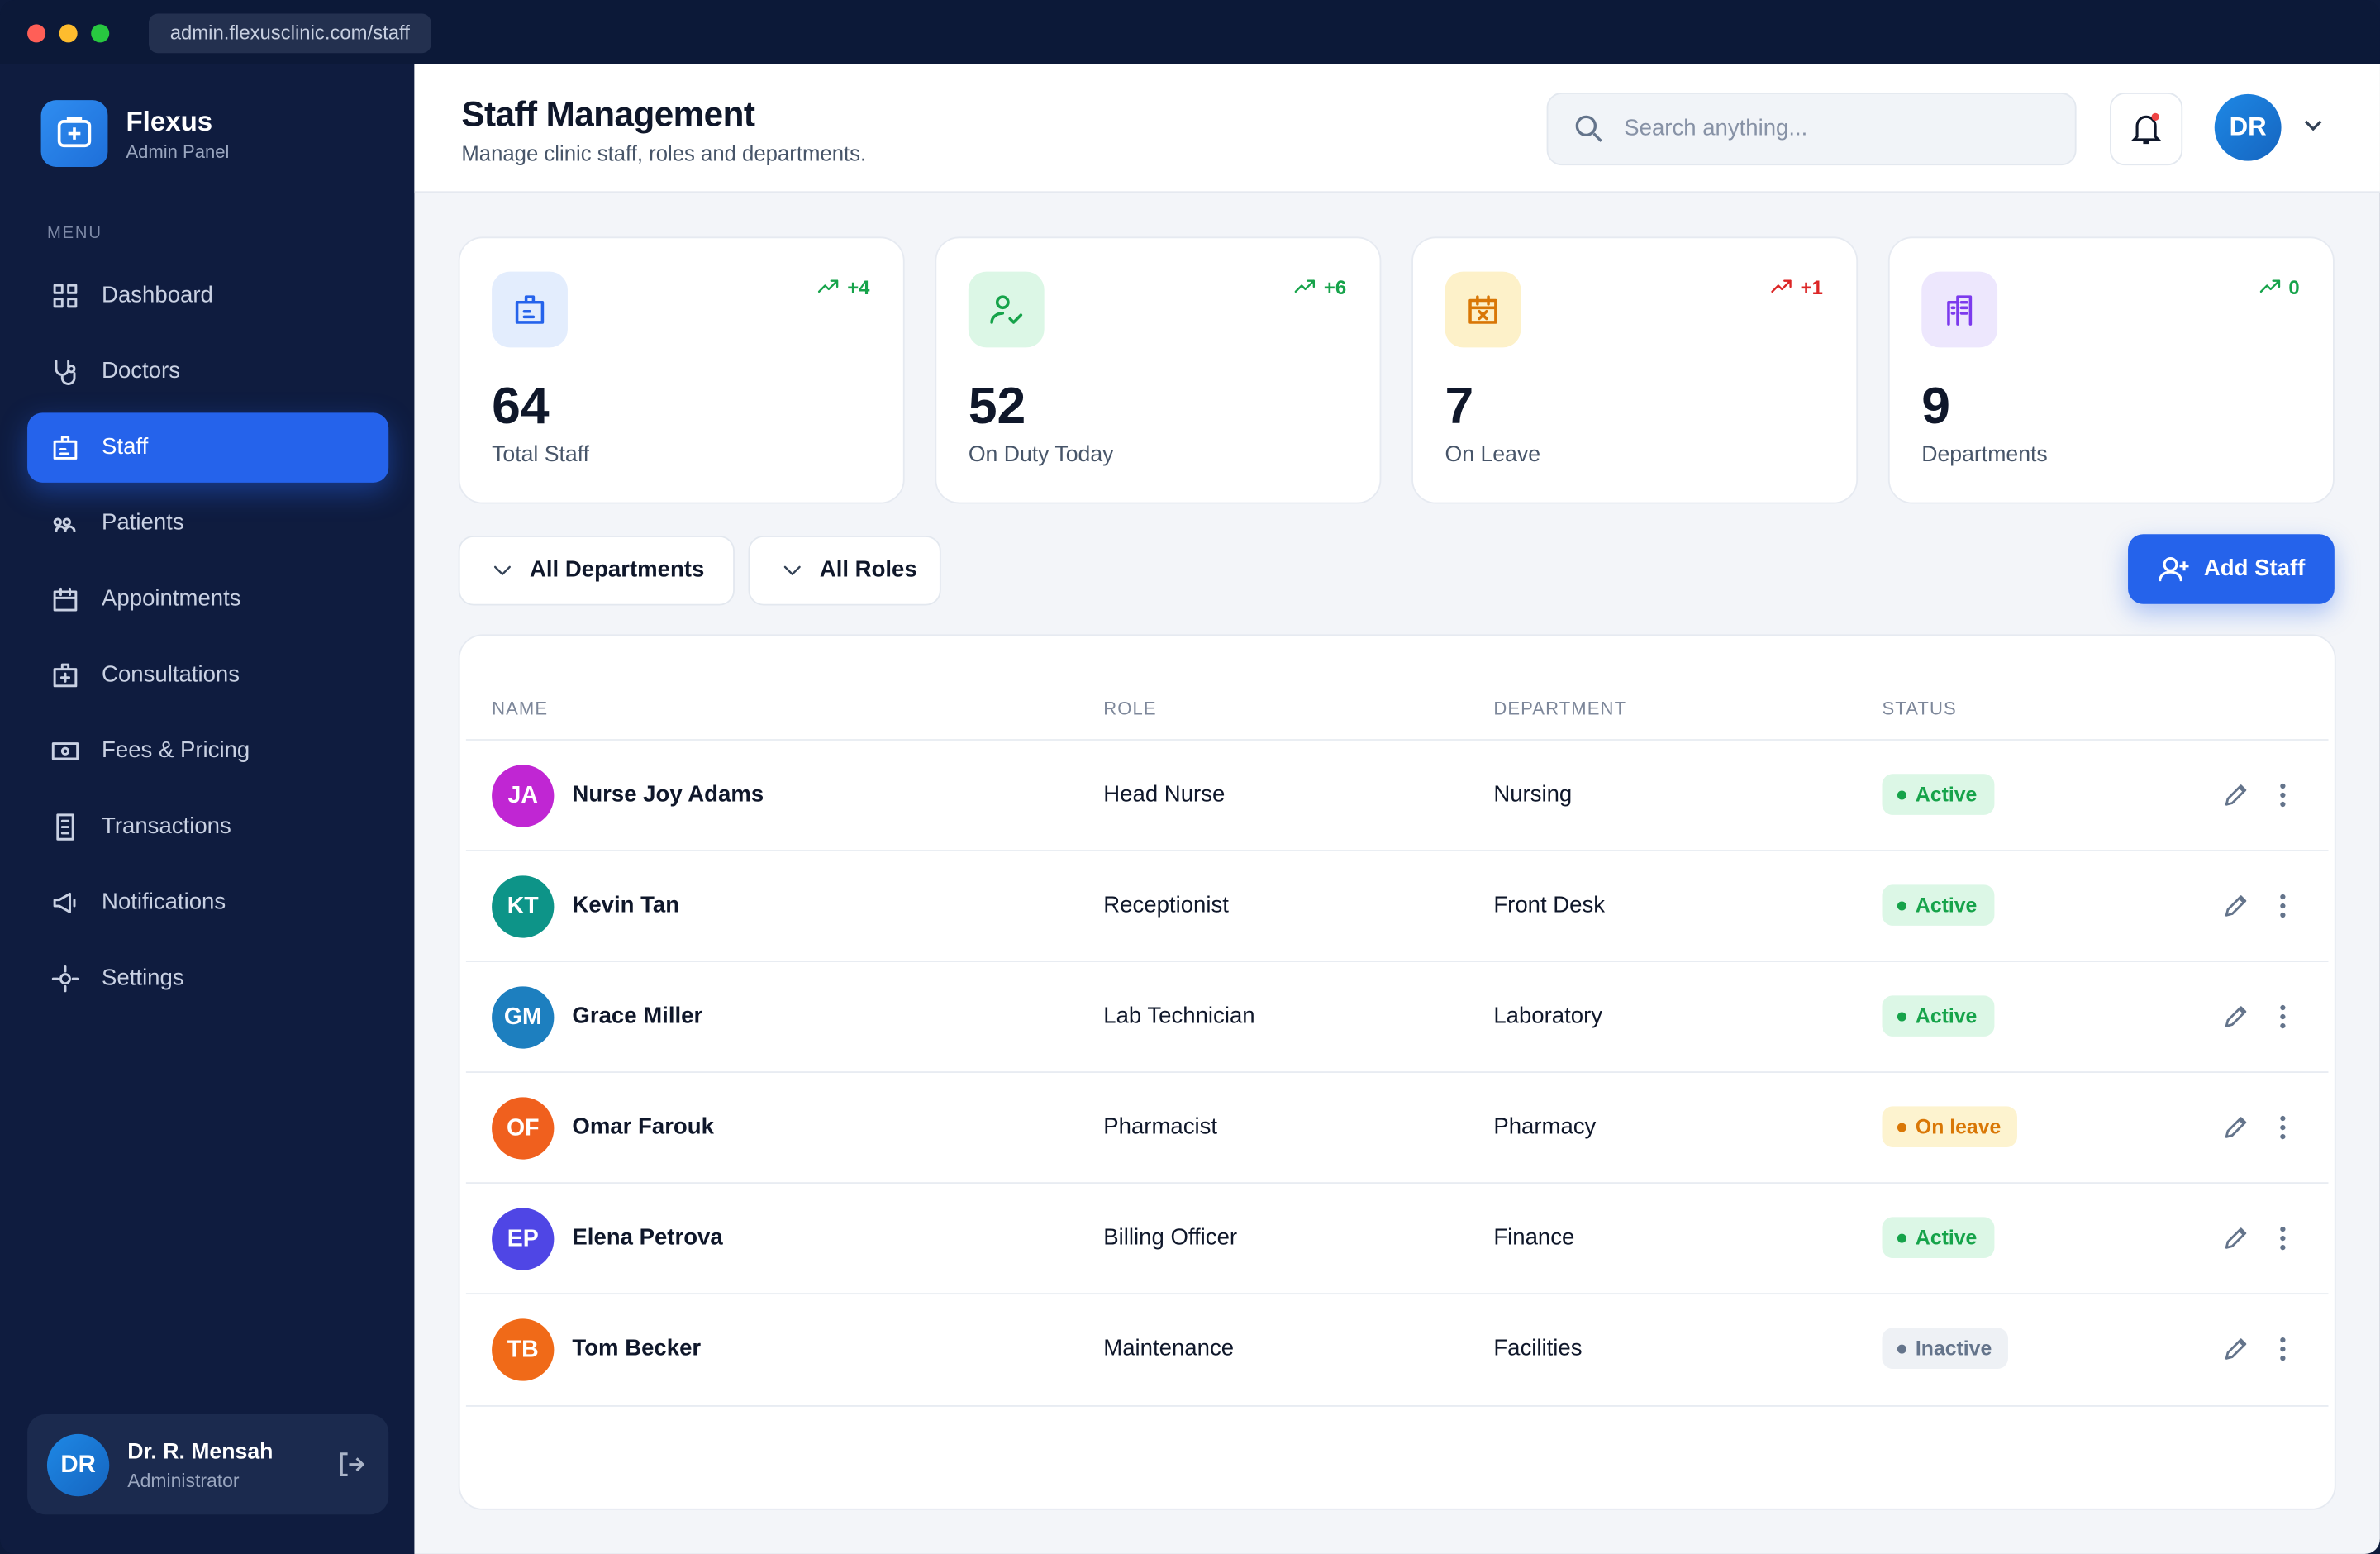  Describe the element at coordinates (520, 709) in the screenshot. I see `column-header: NAME` at that location.